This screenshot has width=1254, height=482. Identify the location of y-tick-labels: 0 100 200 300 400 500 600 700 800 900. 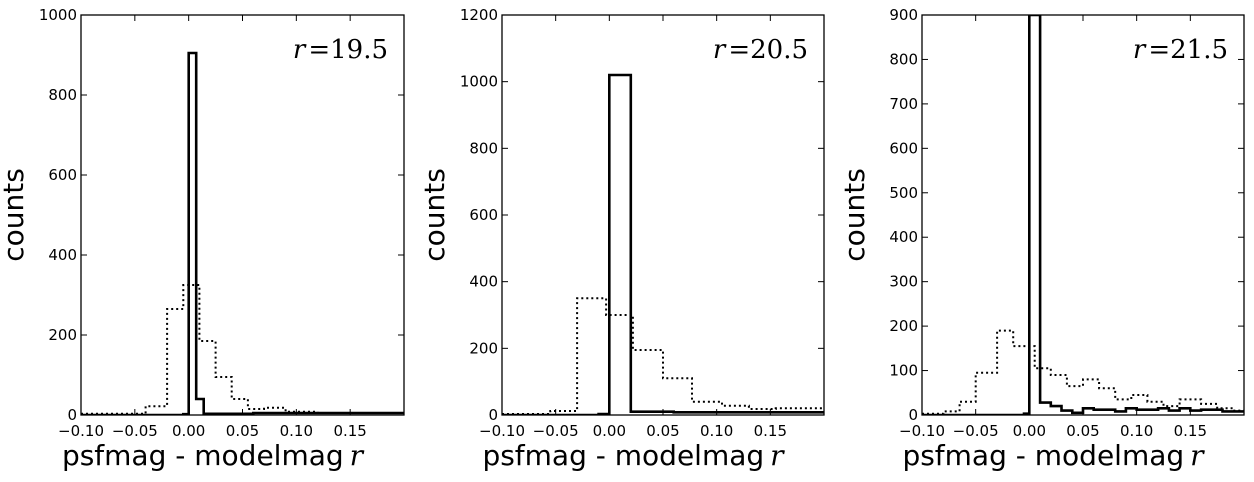
(903, 215).